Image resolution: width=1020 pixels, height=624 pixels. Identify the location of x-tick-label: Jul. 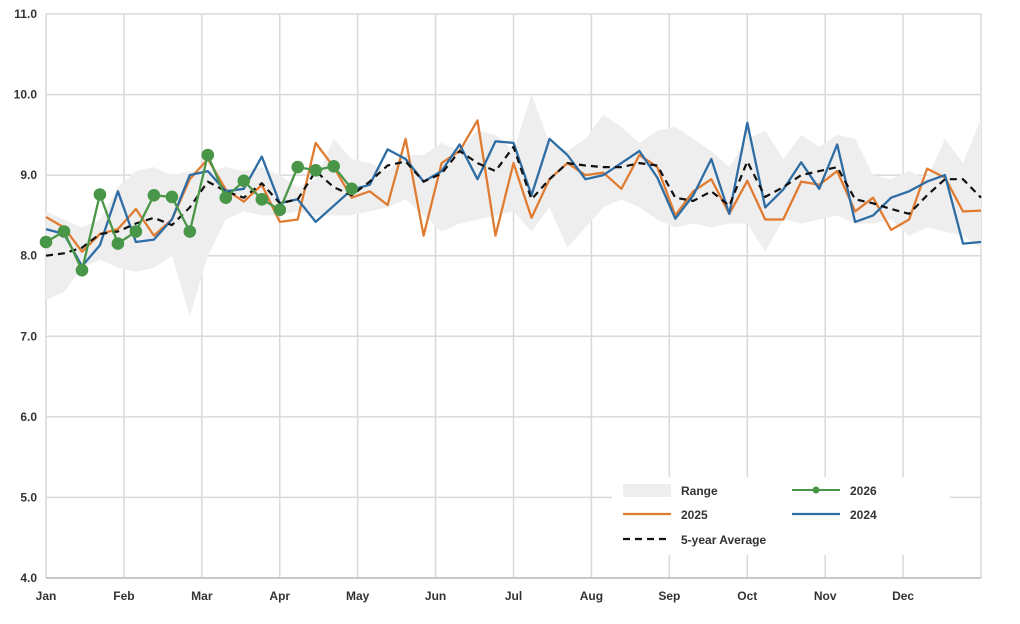
(513, 596).